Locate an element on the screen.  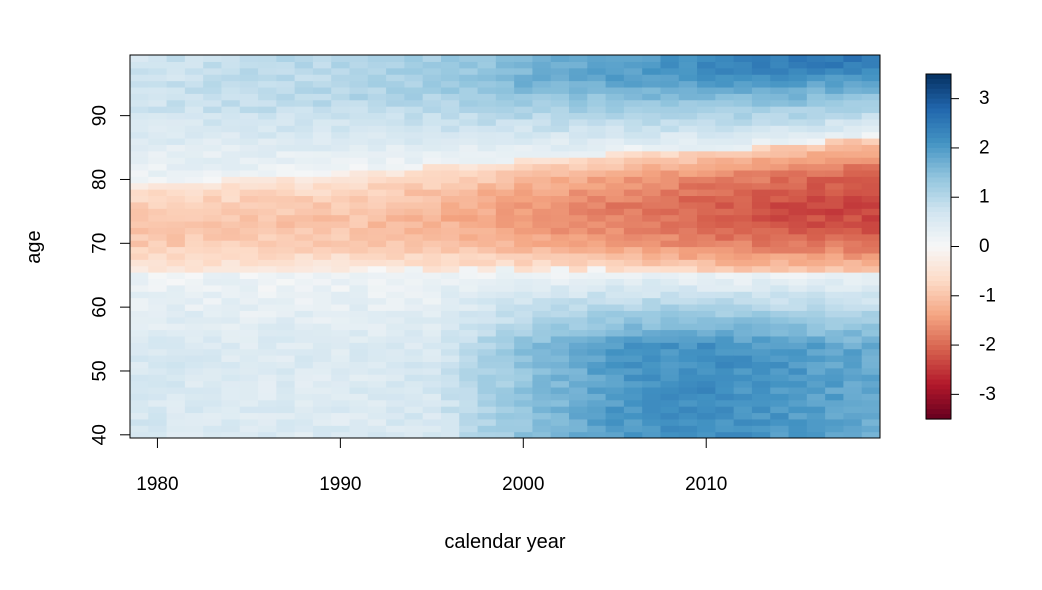
x-tick-label: 2000 is located at coordinates (523, 484).